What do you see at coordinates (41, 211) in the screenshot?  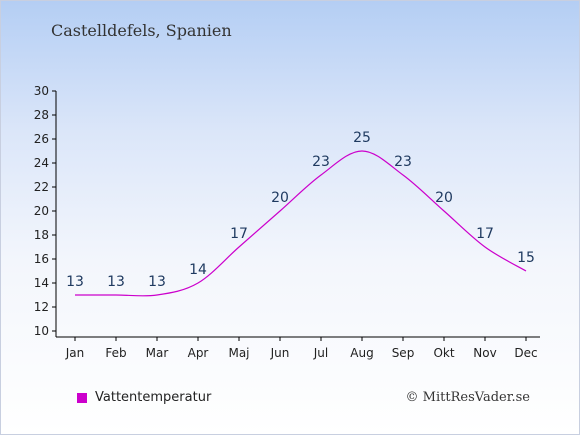 I see `y-tick-label: 20` at bounding box center [41, 211].